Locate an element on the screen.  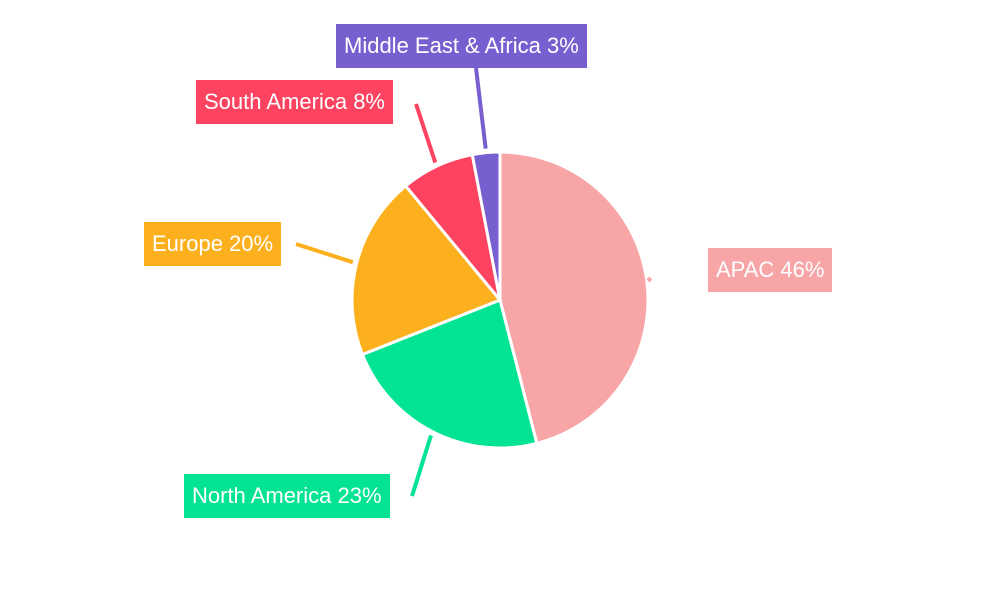
label-north-america: North America 23% is located at coordinates (287, 496).